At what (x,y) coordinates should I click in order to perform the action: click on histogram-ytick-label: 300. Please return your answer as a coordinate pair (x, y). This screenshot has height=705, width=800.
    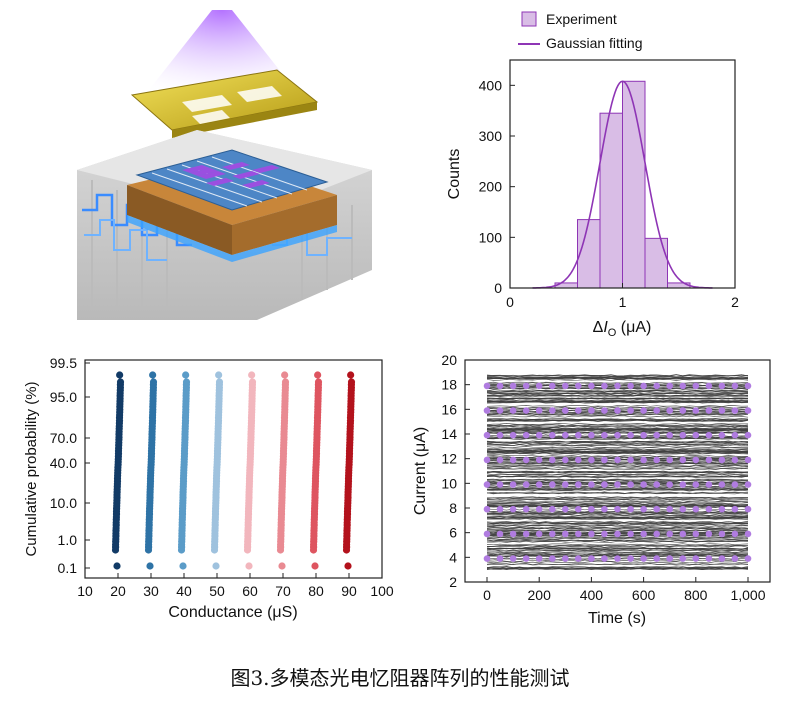
    Looking at the image, I should click on (491, 136).